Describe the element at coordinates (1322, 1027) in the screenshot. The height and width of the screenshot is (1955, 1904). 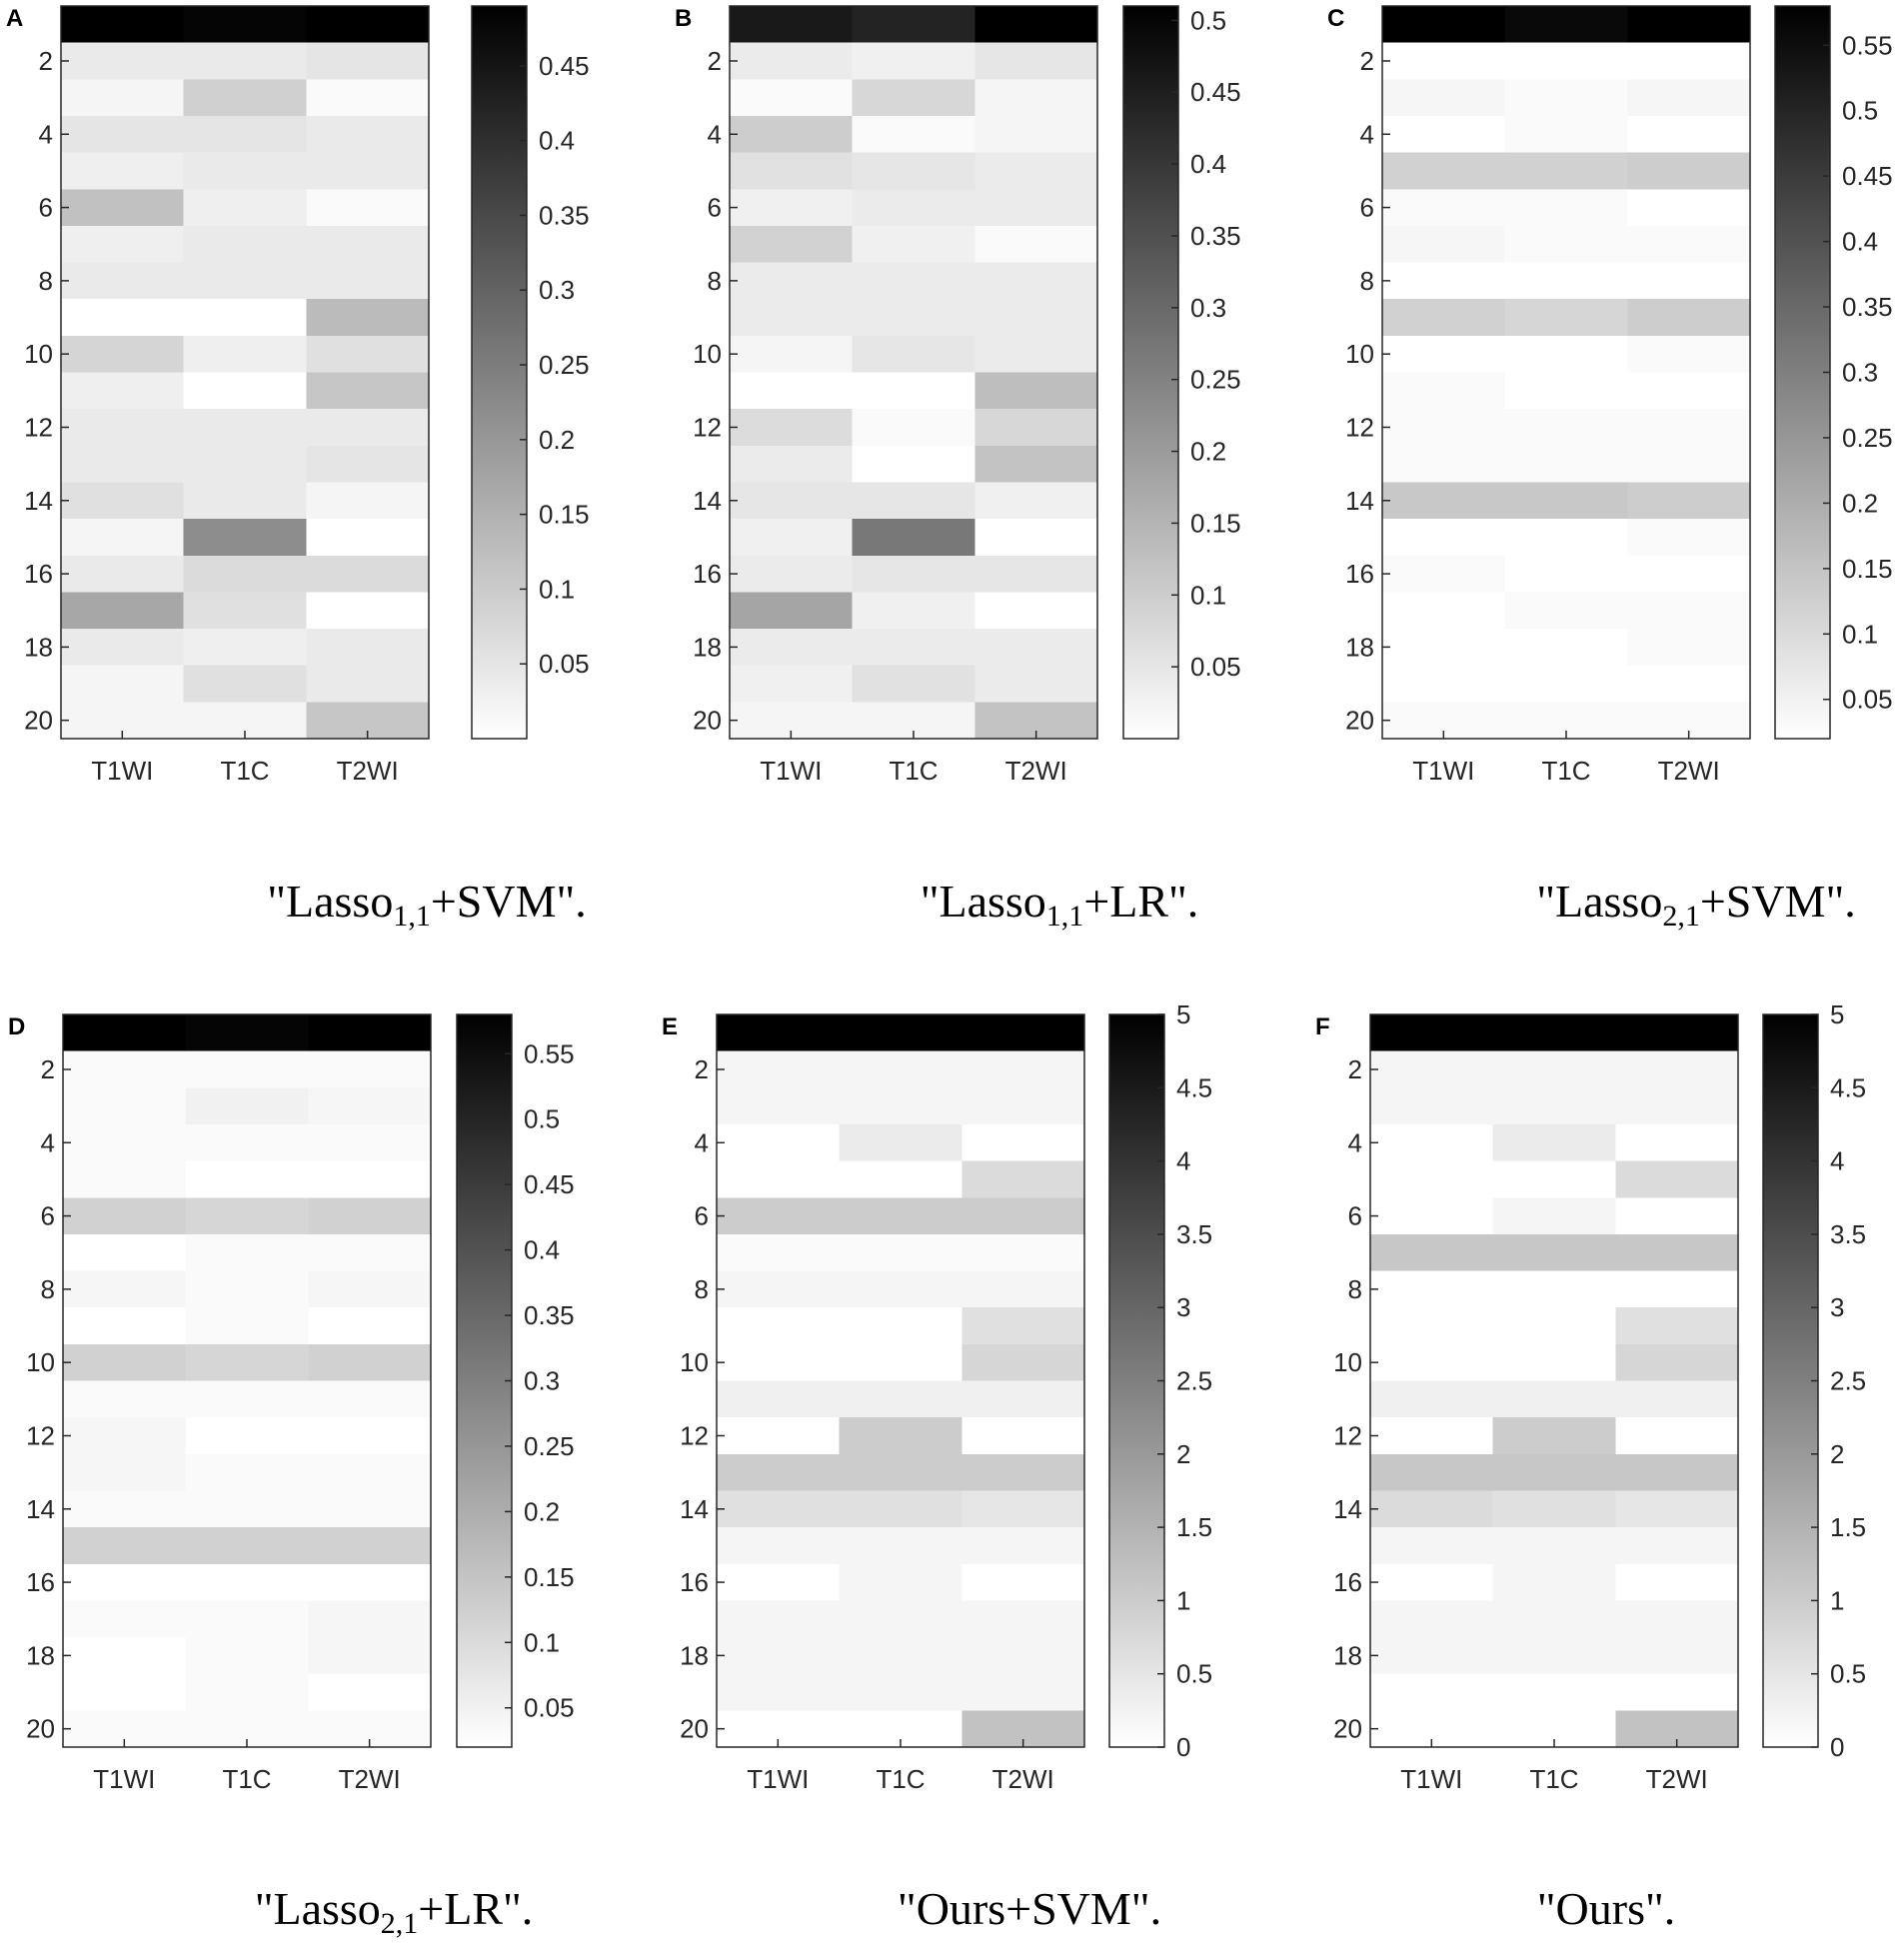
I see `panel-letter: F` at that location.